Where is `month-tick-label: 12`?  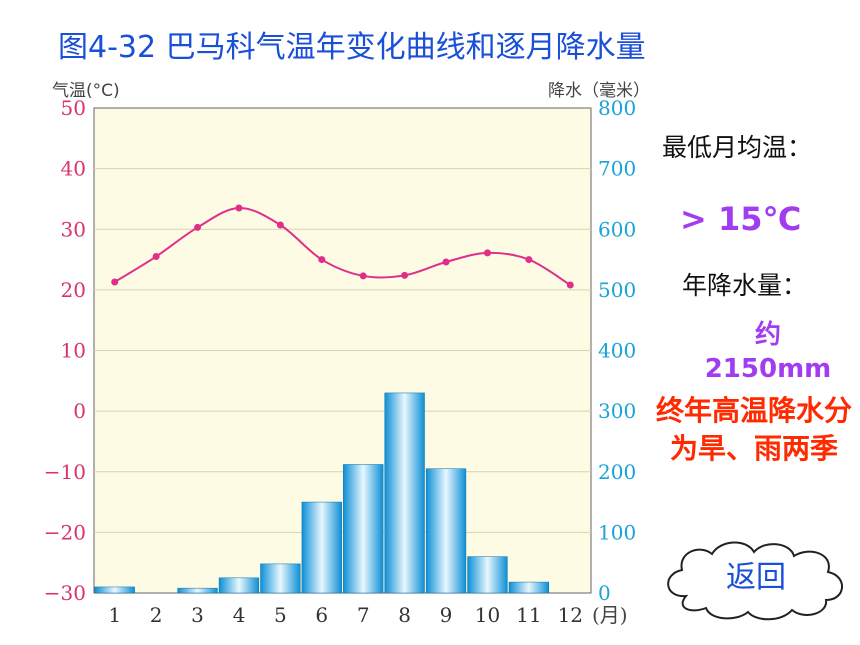 month-tick-label: 12 is located at coordinates (570, 615).